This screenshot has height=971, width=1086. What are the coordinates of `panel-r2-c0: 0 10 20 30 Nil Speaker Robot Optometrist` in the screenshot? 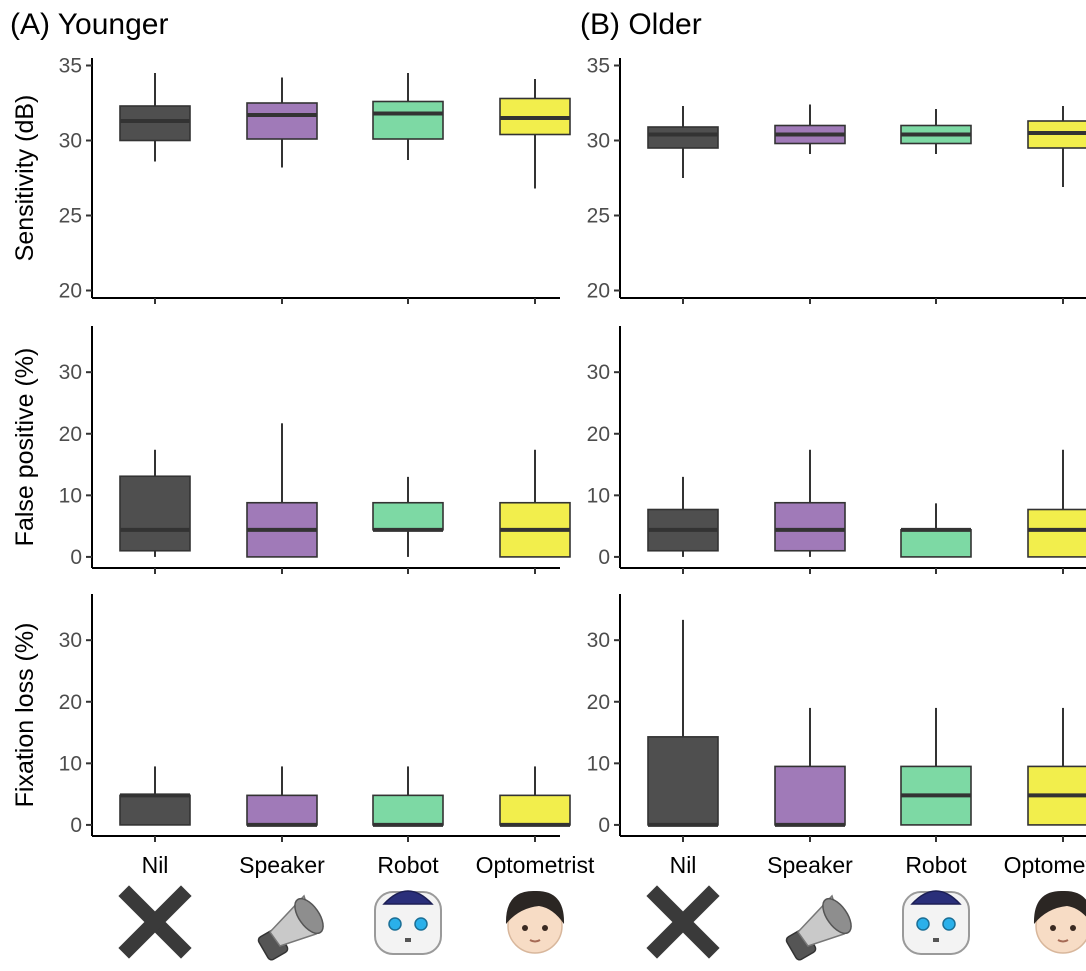 It's located at (327, 736).